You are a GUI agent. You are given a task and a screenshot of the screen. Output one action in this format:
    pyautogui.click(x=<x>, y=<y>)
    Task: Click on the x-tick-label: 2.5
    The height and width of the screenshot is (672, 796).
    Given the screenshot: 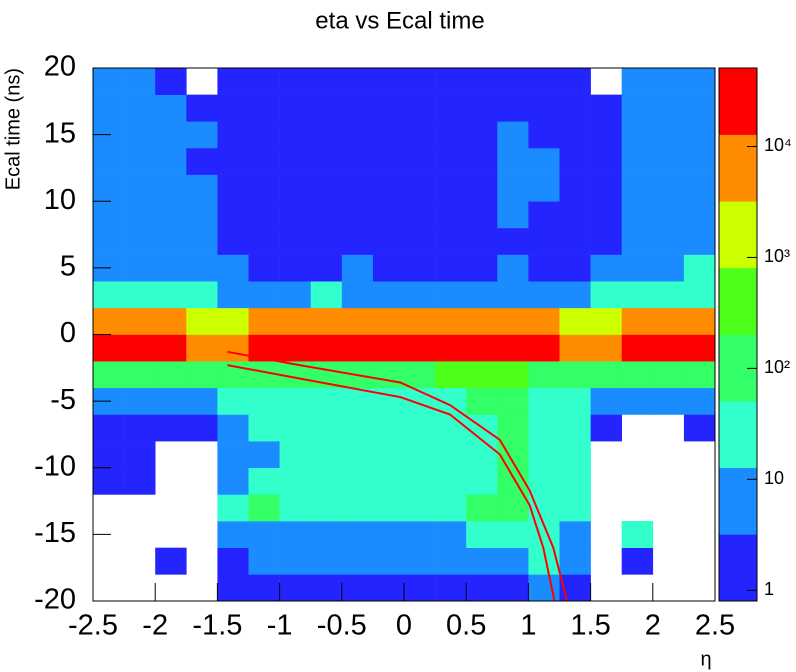 What is the action you would take?
    pyautogui.click(x=715, y=626)
    